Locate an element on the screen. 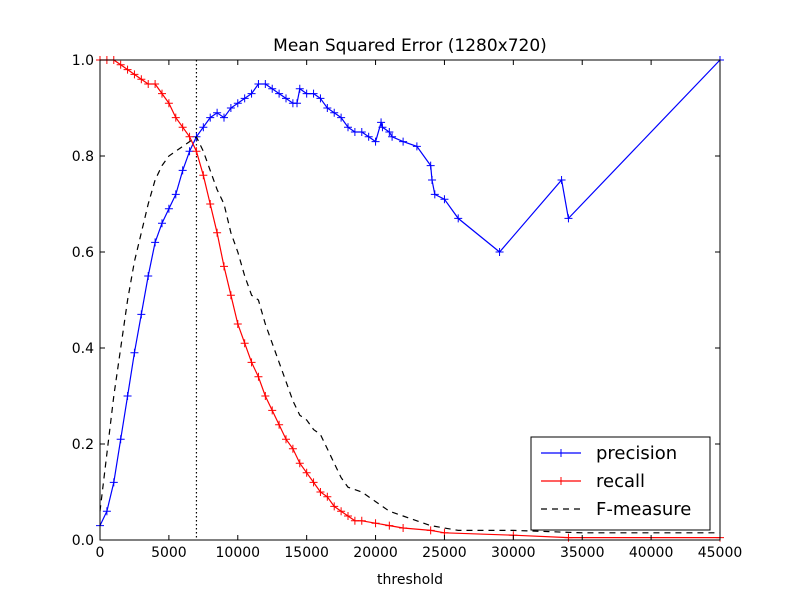 The height and width of the screenshot is (600, 800). x-tick-label: 20000 is located at coordinates (375, 553).